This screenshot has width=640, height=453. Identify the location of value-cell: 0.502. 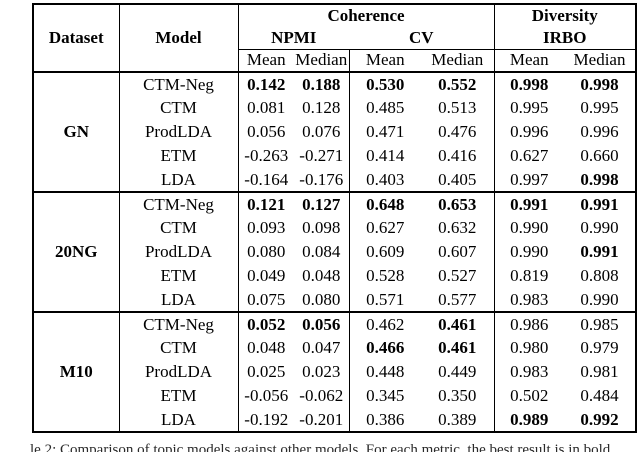
(529, 396).